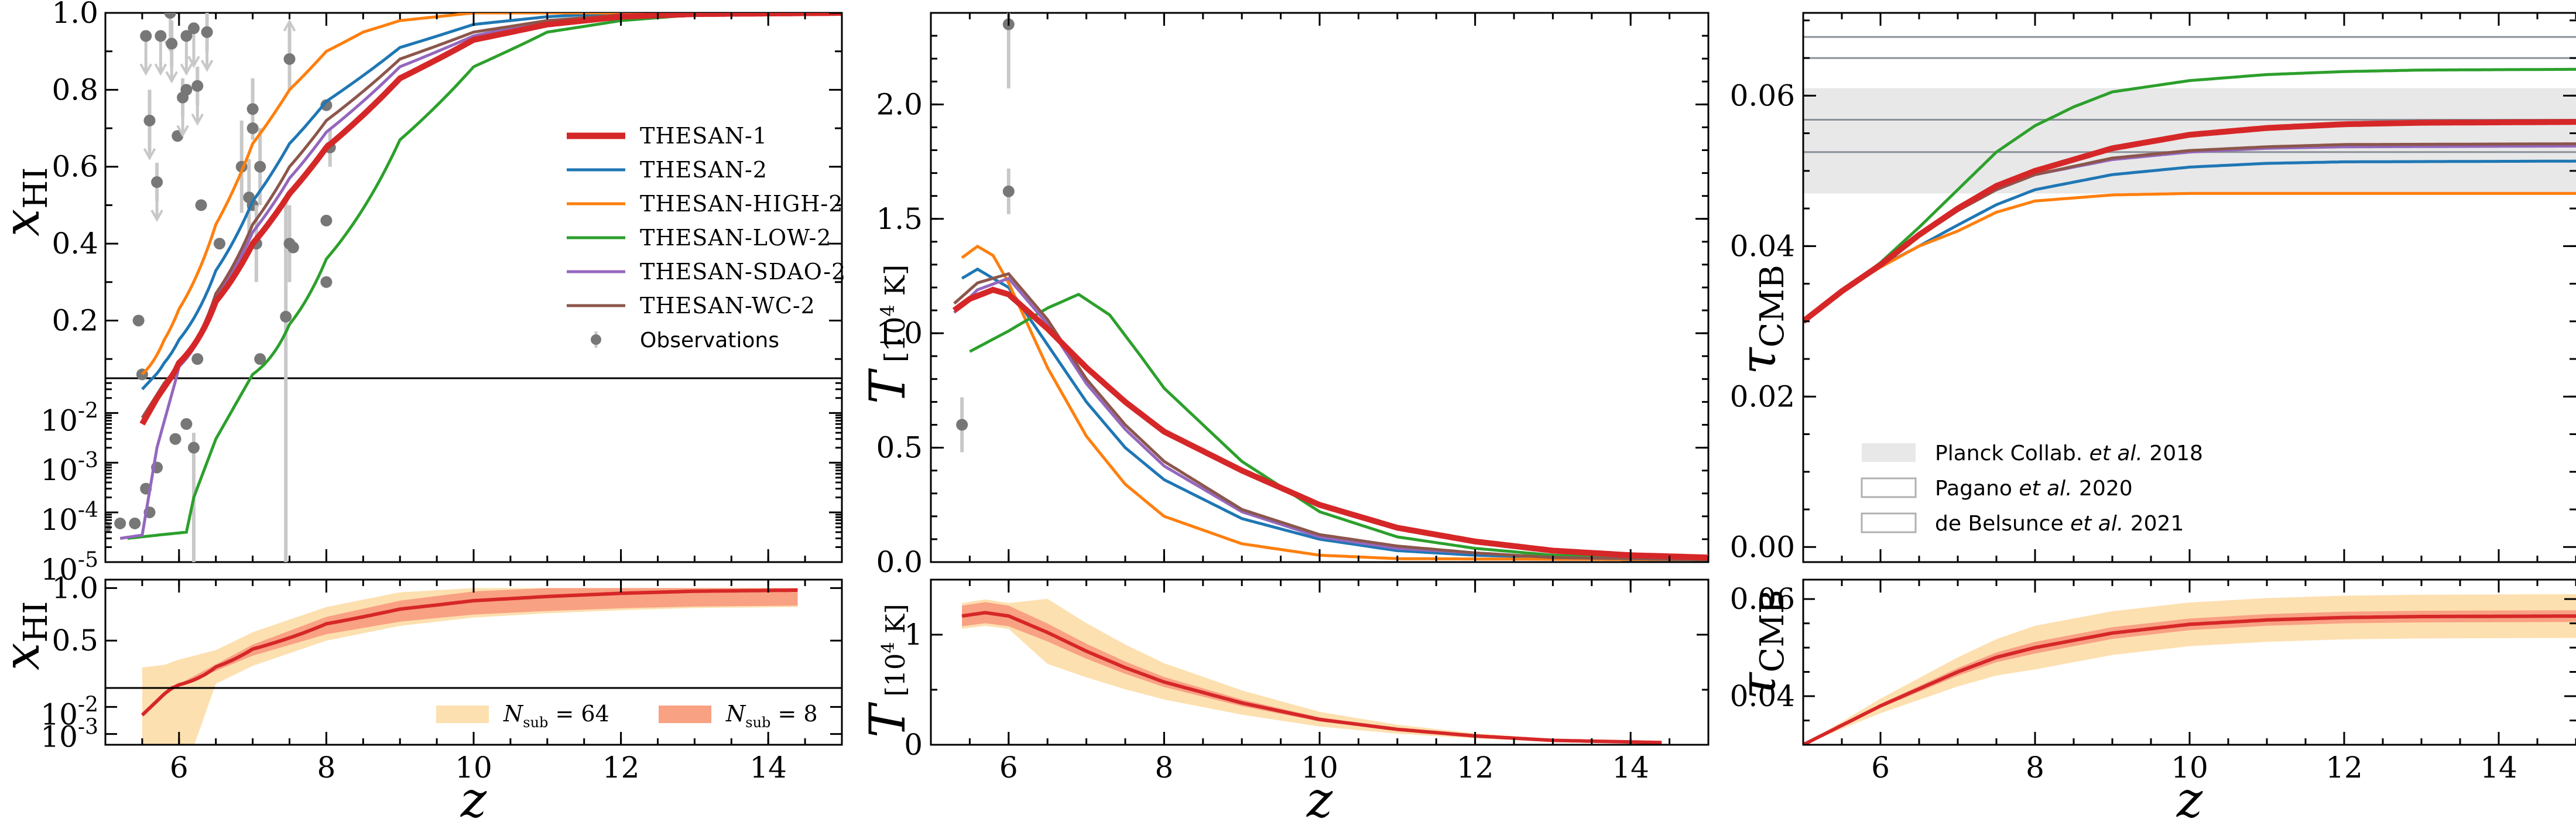 This screenshot has height=832, width=2576. Describe the element at coordinates (2012, 453) in the screenshot. I see `tau-legend-text: Planck Collab.` at that location.